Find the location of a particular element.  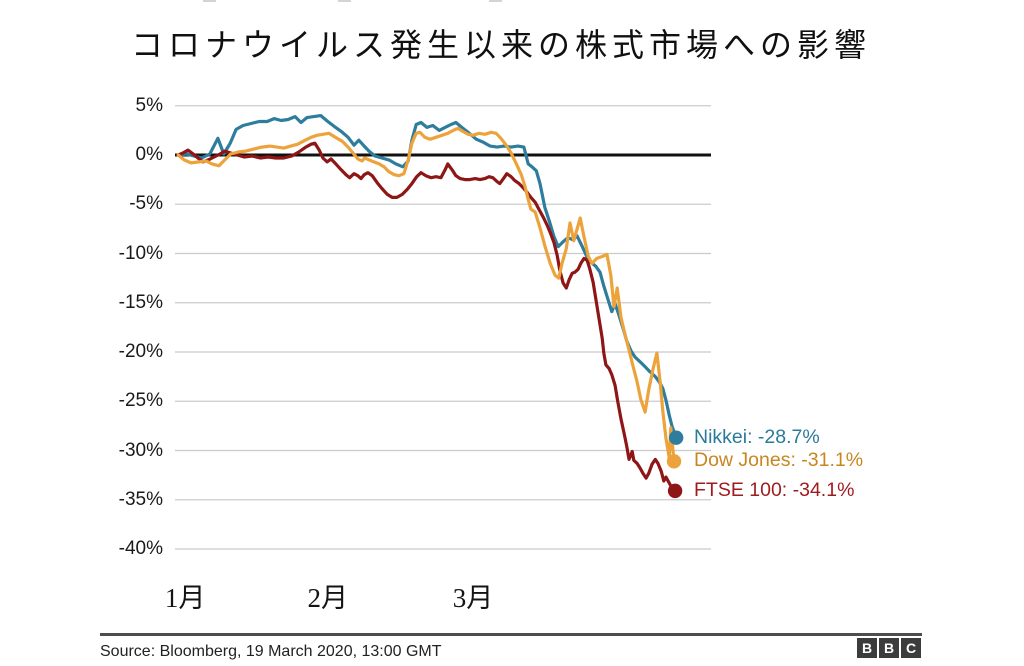

y-tick-label: -40% is located at coordinates (140, 548).